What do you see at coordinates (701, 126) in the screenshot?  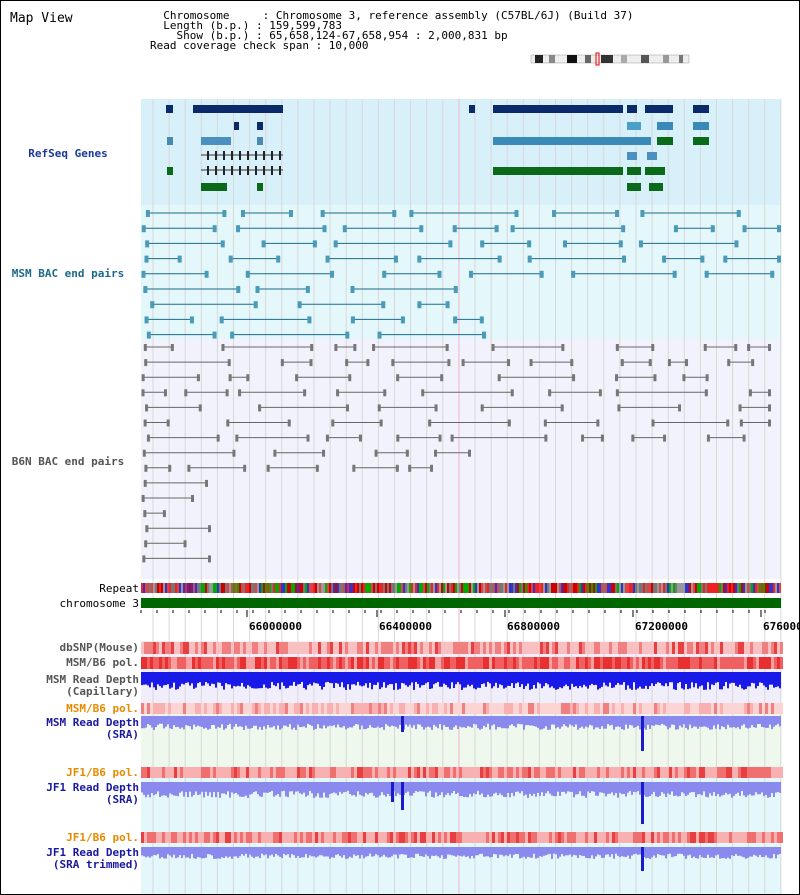 I see `gene-block` at bounding box center [701, 126].